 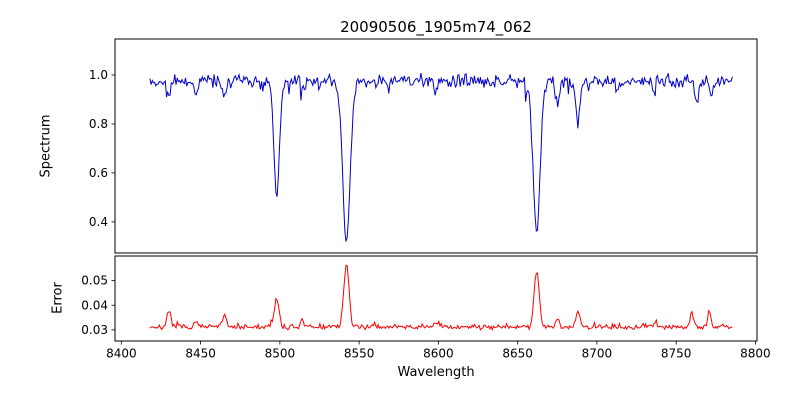 I want to click on svg-text: 0.6, so click(x=98, y=173).